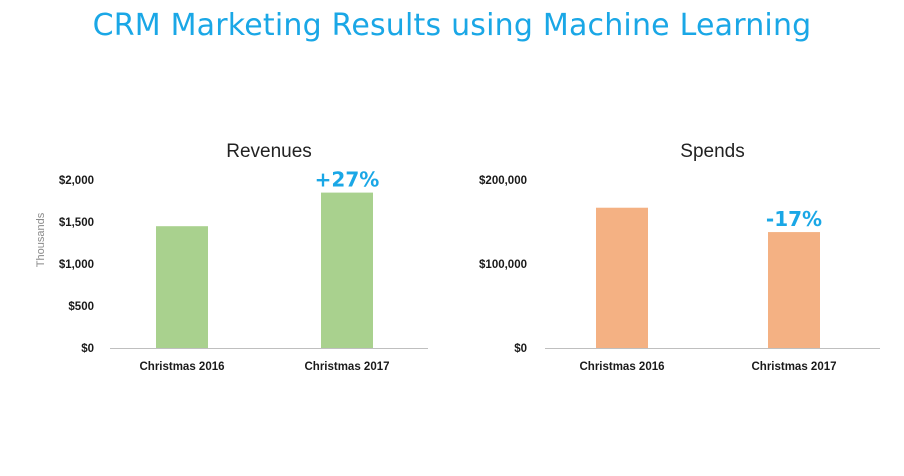 This screenshot has height=476, width=904. I want to click on spends-y-tick-label: $100,000, so click(503, 265).